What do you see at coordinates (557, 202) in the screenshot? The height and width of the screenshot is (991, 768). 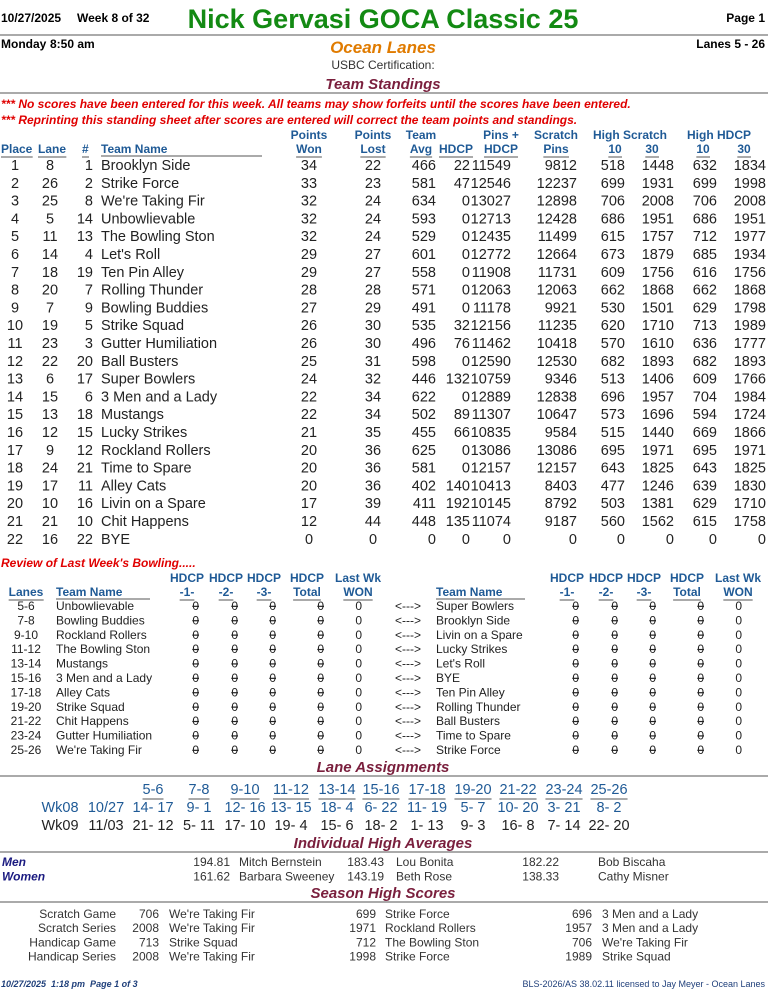 I see `standings-cell: 12898` at bounding box center [557, 202].